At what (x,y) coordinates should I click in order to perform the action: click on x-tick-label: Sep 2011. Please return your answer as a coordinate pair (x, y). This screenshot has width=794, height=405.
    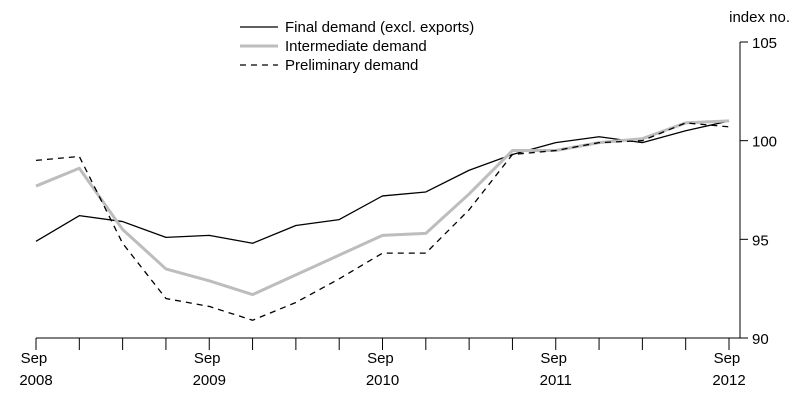
    Looking at the image, I should click on (556, 369).